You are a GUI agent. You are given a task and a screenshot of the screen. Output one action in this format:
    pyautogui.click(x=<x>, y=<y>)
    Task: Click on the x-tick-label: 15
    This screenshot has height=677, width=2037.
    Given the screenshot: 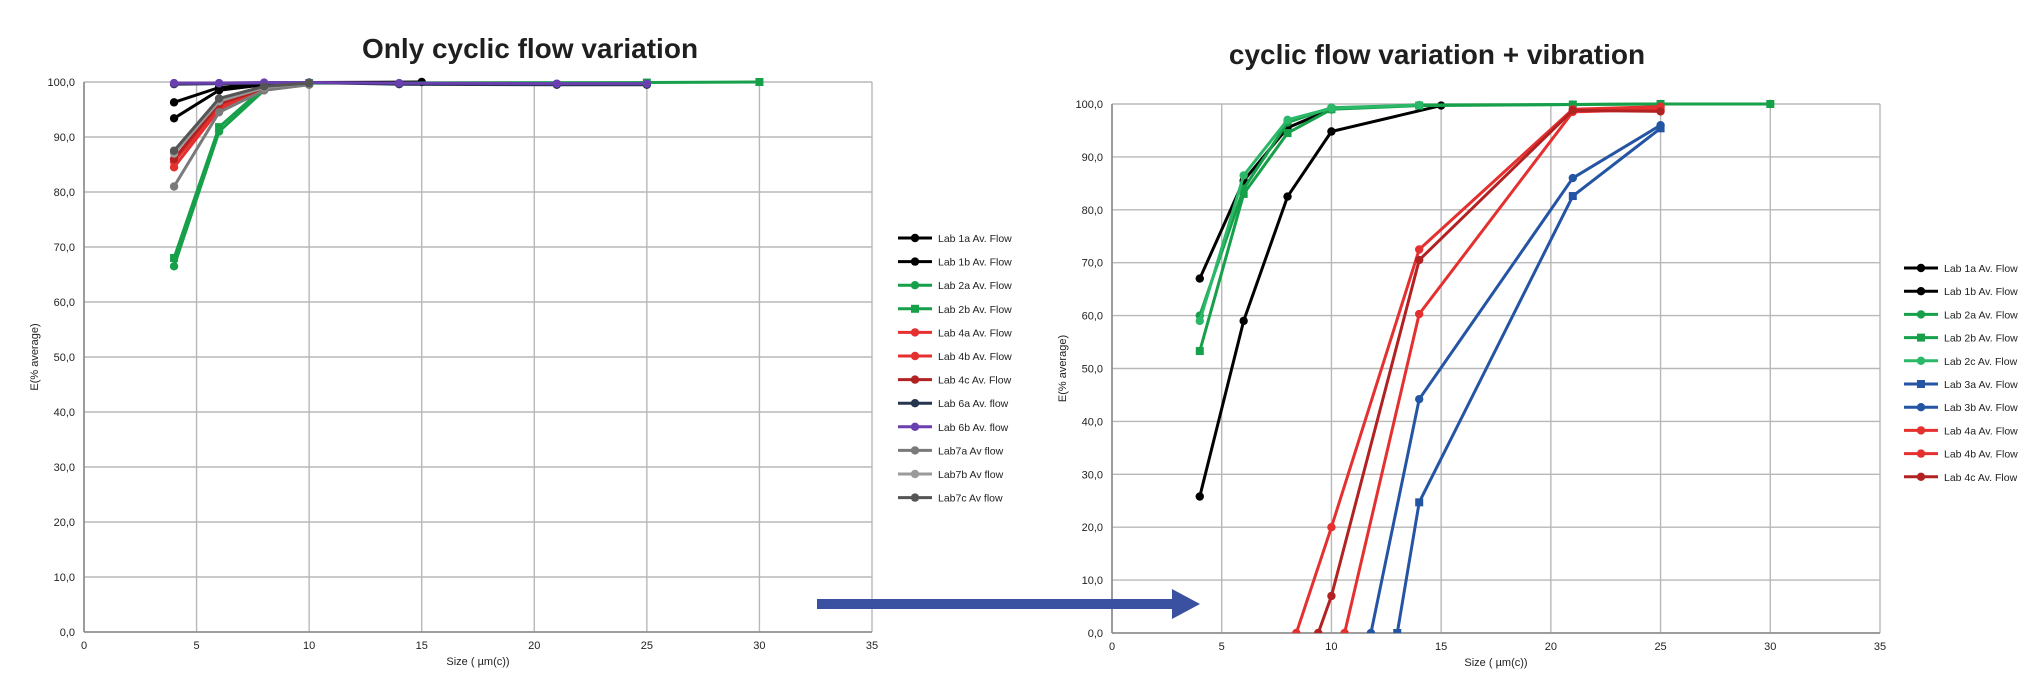 What is the action you would take?
    pyautogui.click(x=1441, y=647)
    